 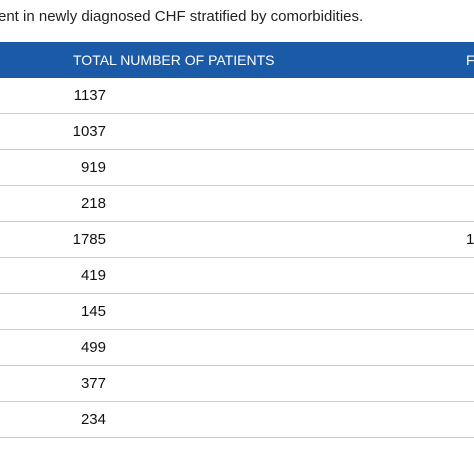 What do you see at coordinates (89, 131) in the screenshot?
I see `table-cell: 1037` at bounding box center [89, 131].